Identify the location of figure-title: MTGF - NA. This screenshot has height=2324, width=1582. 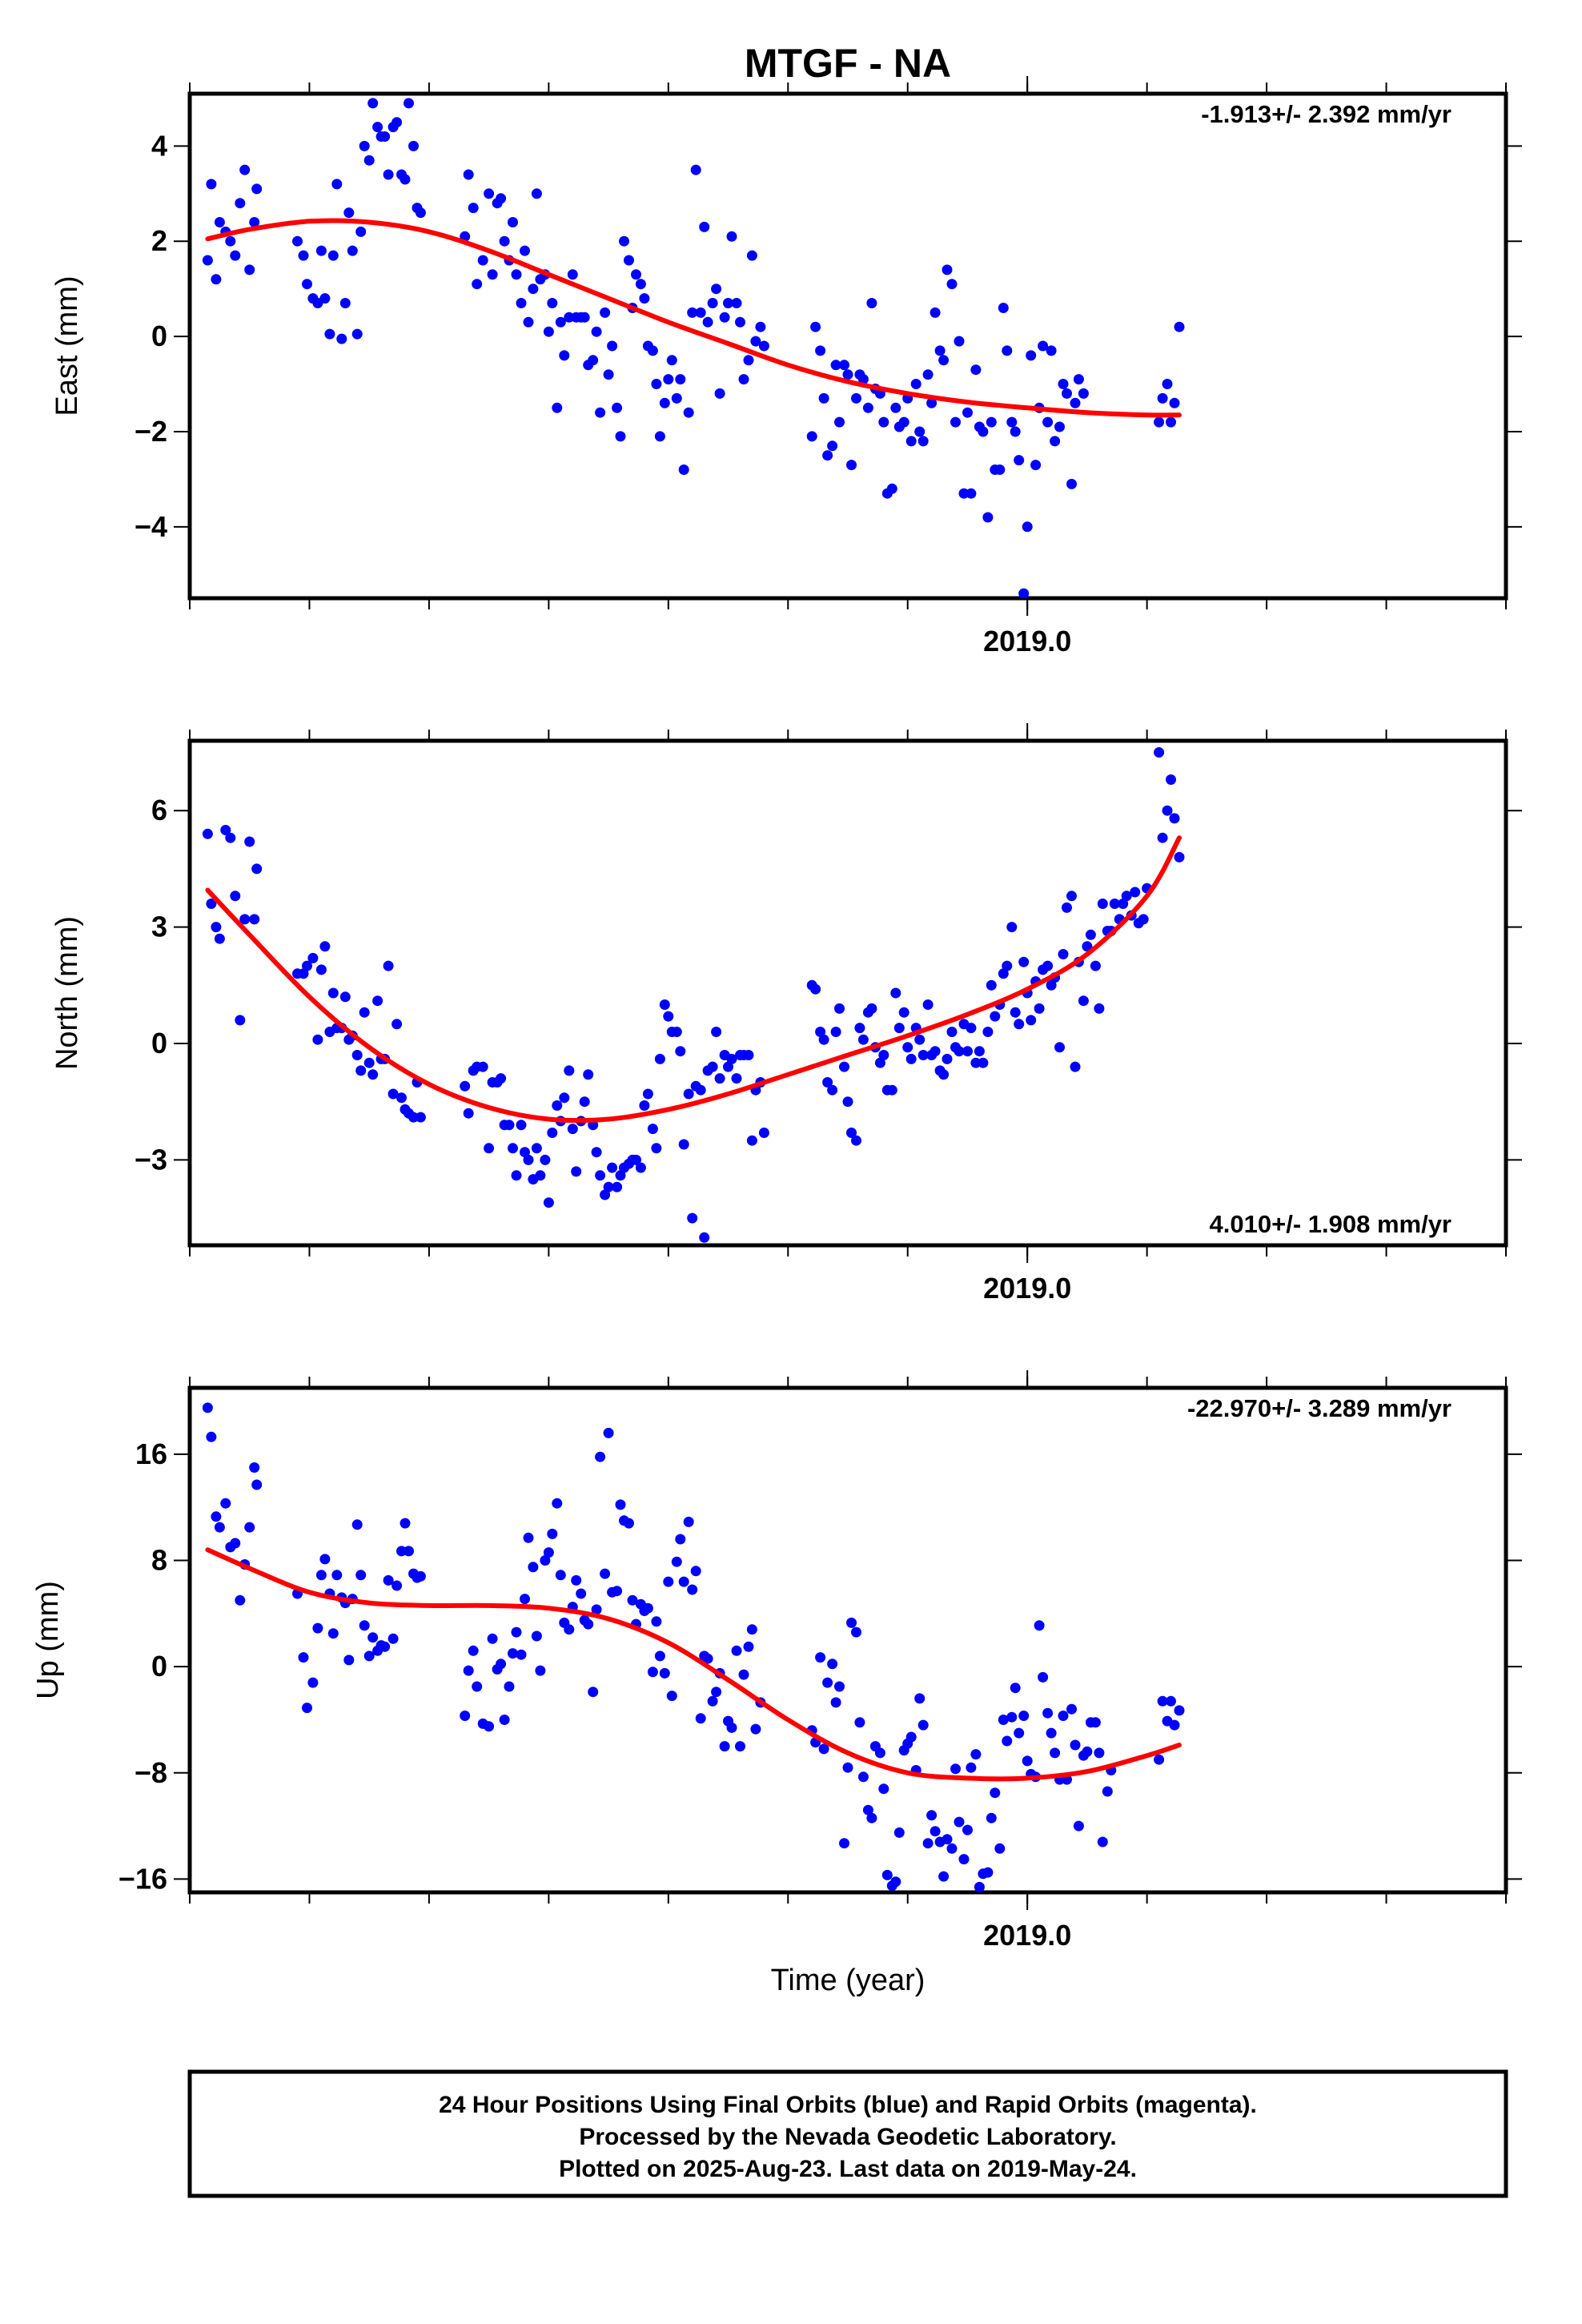
(848, 63).